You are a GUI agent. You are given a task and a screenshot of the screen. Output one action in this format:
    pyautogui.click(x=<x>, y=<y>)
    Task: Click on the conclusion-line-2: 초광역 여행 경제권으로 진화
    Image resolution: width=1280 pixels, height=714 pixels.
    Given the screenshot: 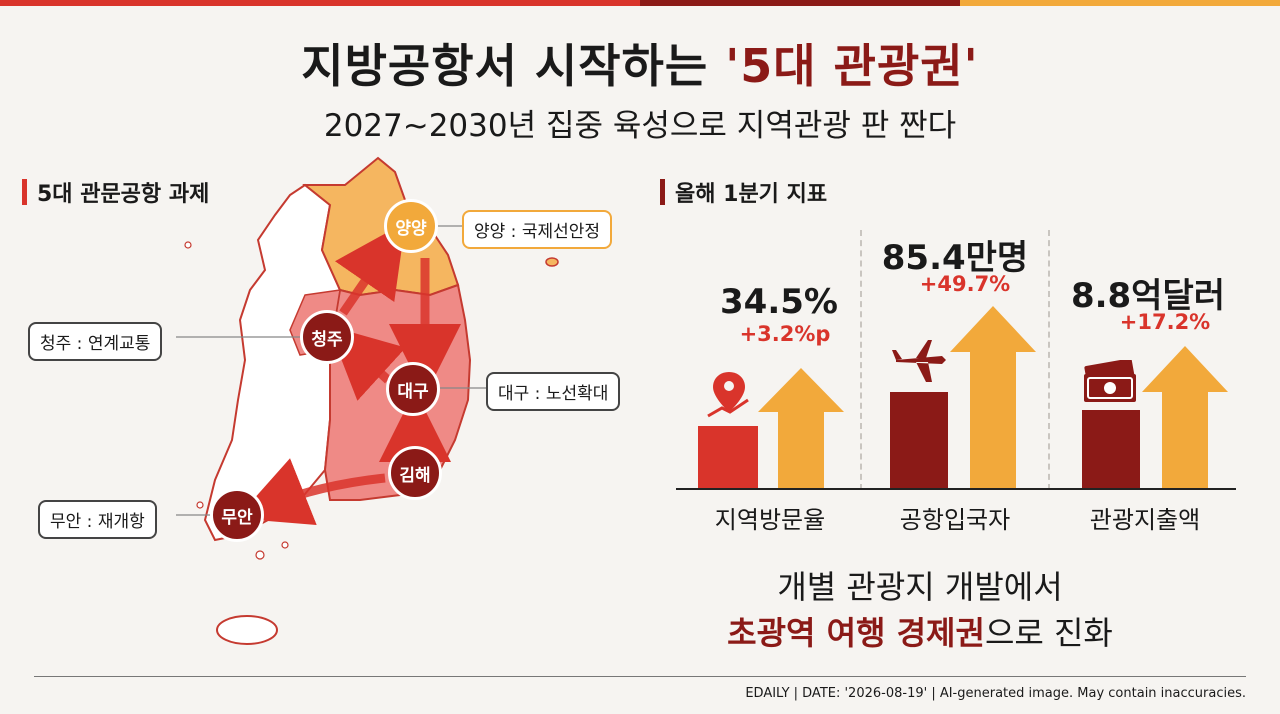 What is the action you would take?
    pyautogui.click(x=920, y=631)
    